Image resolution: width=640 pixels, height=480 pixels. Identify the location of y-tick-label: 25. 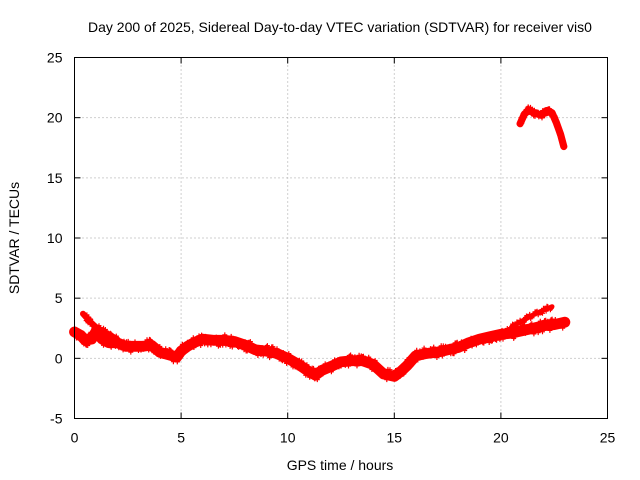
(55, 58).